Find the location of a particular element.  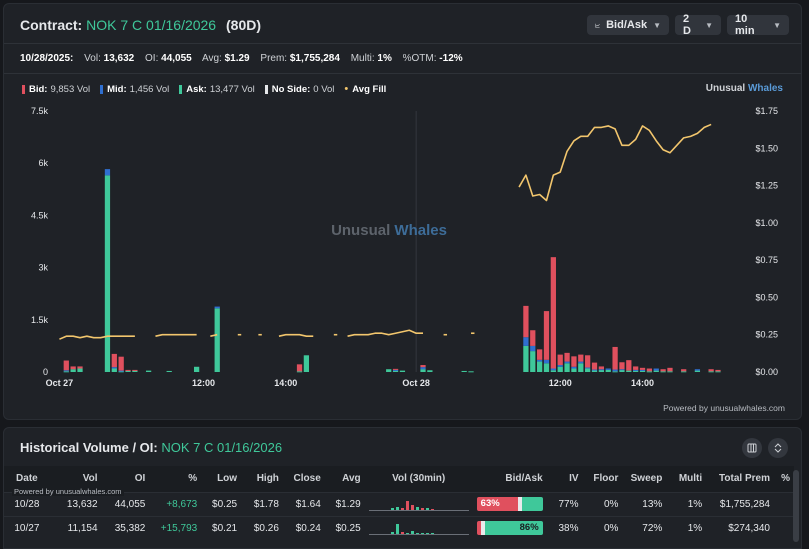

contract-title: Contract: NOK 7 C 01/16/2026 (80D) is located at coordinates (140, 25).